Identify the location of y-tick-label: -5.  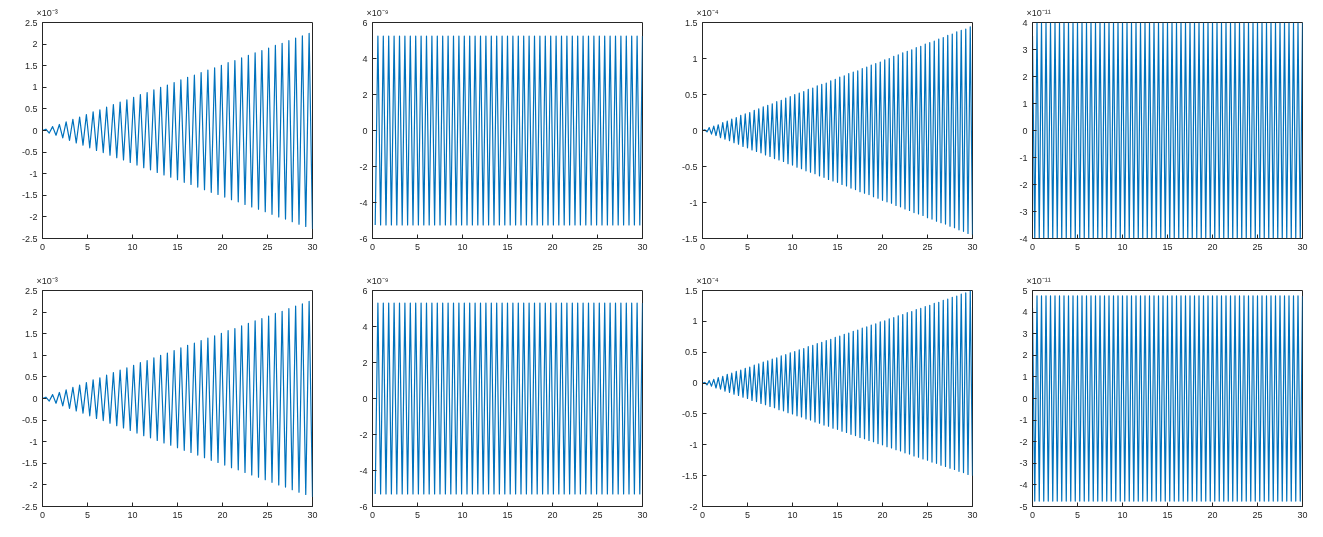
(1023, 506).